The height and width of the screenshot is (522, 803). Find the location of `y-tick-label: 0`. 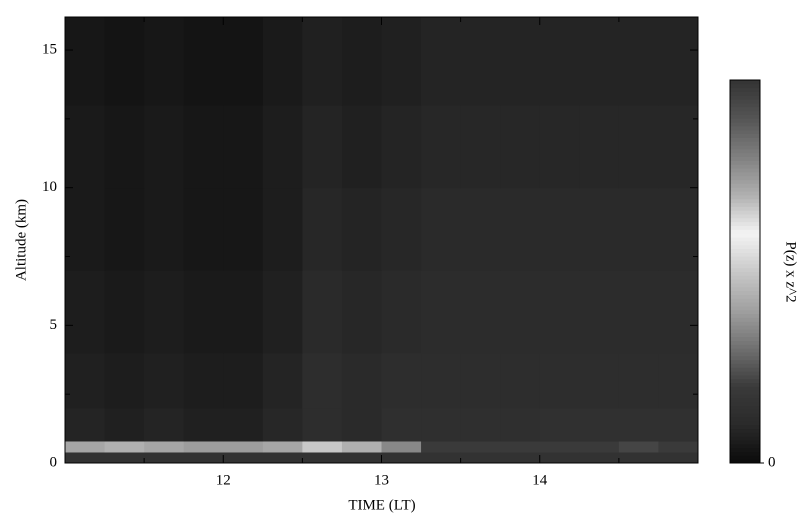

y-tick-label: 0 is located at coordinates (54, 462).